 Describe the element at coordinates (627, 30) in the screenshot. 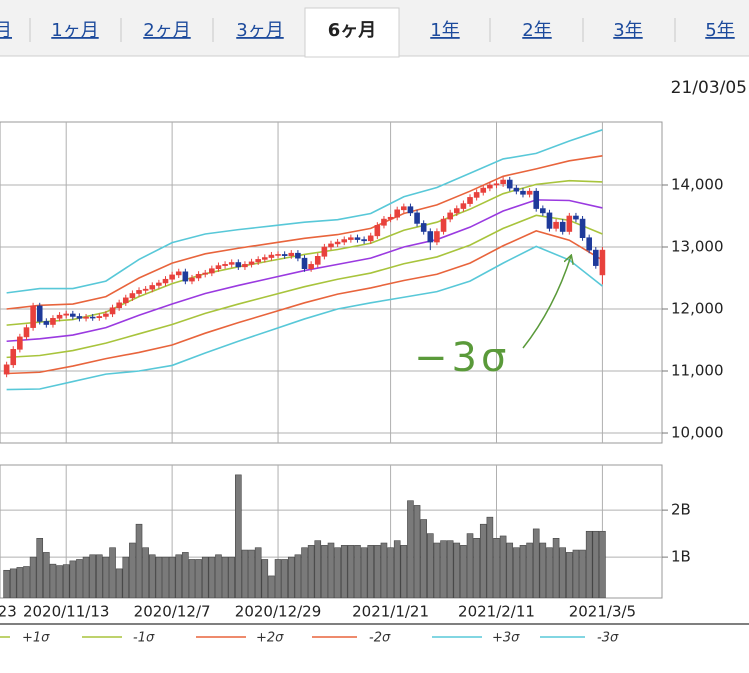

I see `tab: 3年` at that location.